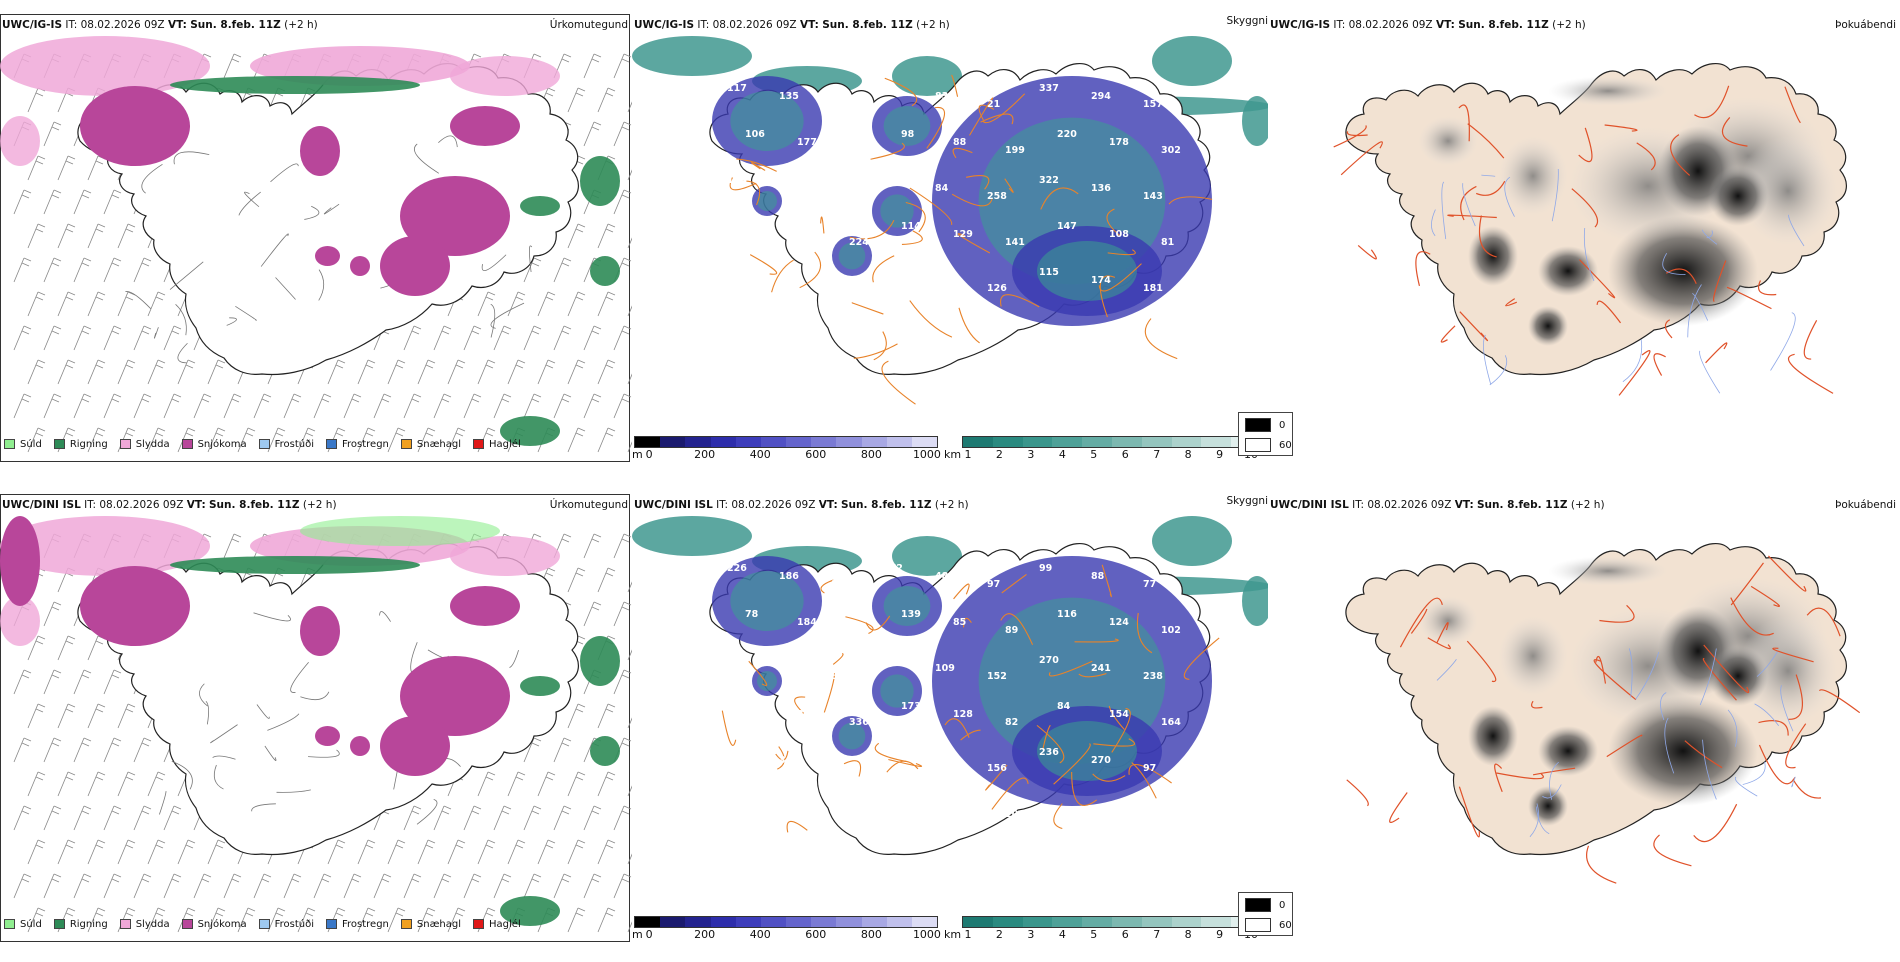 The height and width of the screenshot is (962, 1900). Describe the element at coordinates (816, 934) in the screenshot. I see `colorbar-tick-label: 600` at that location.